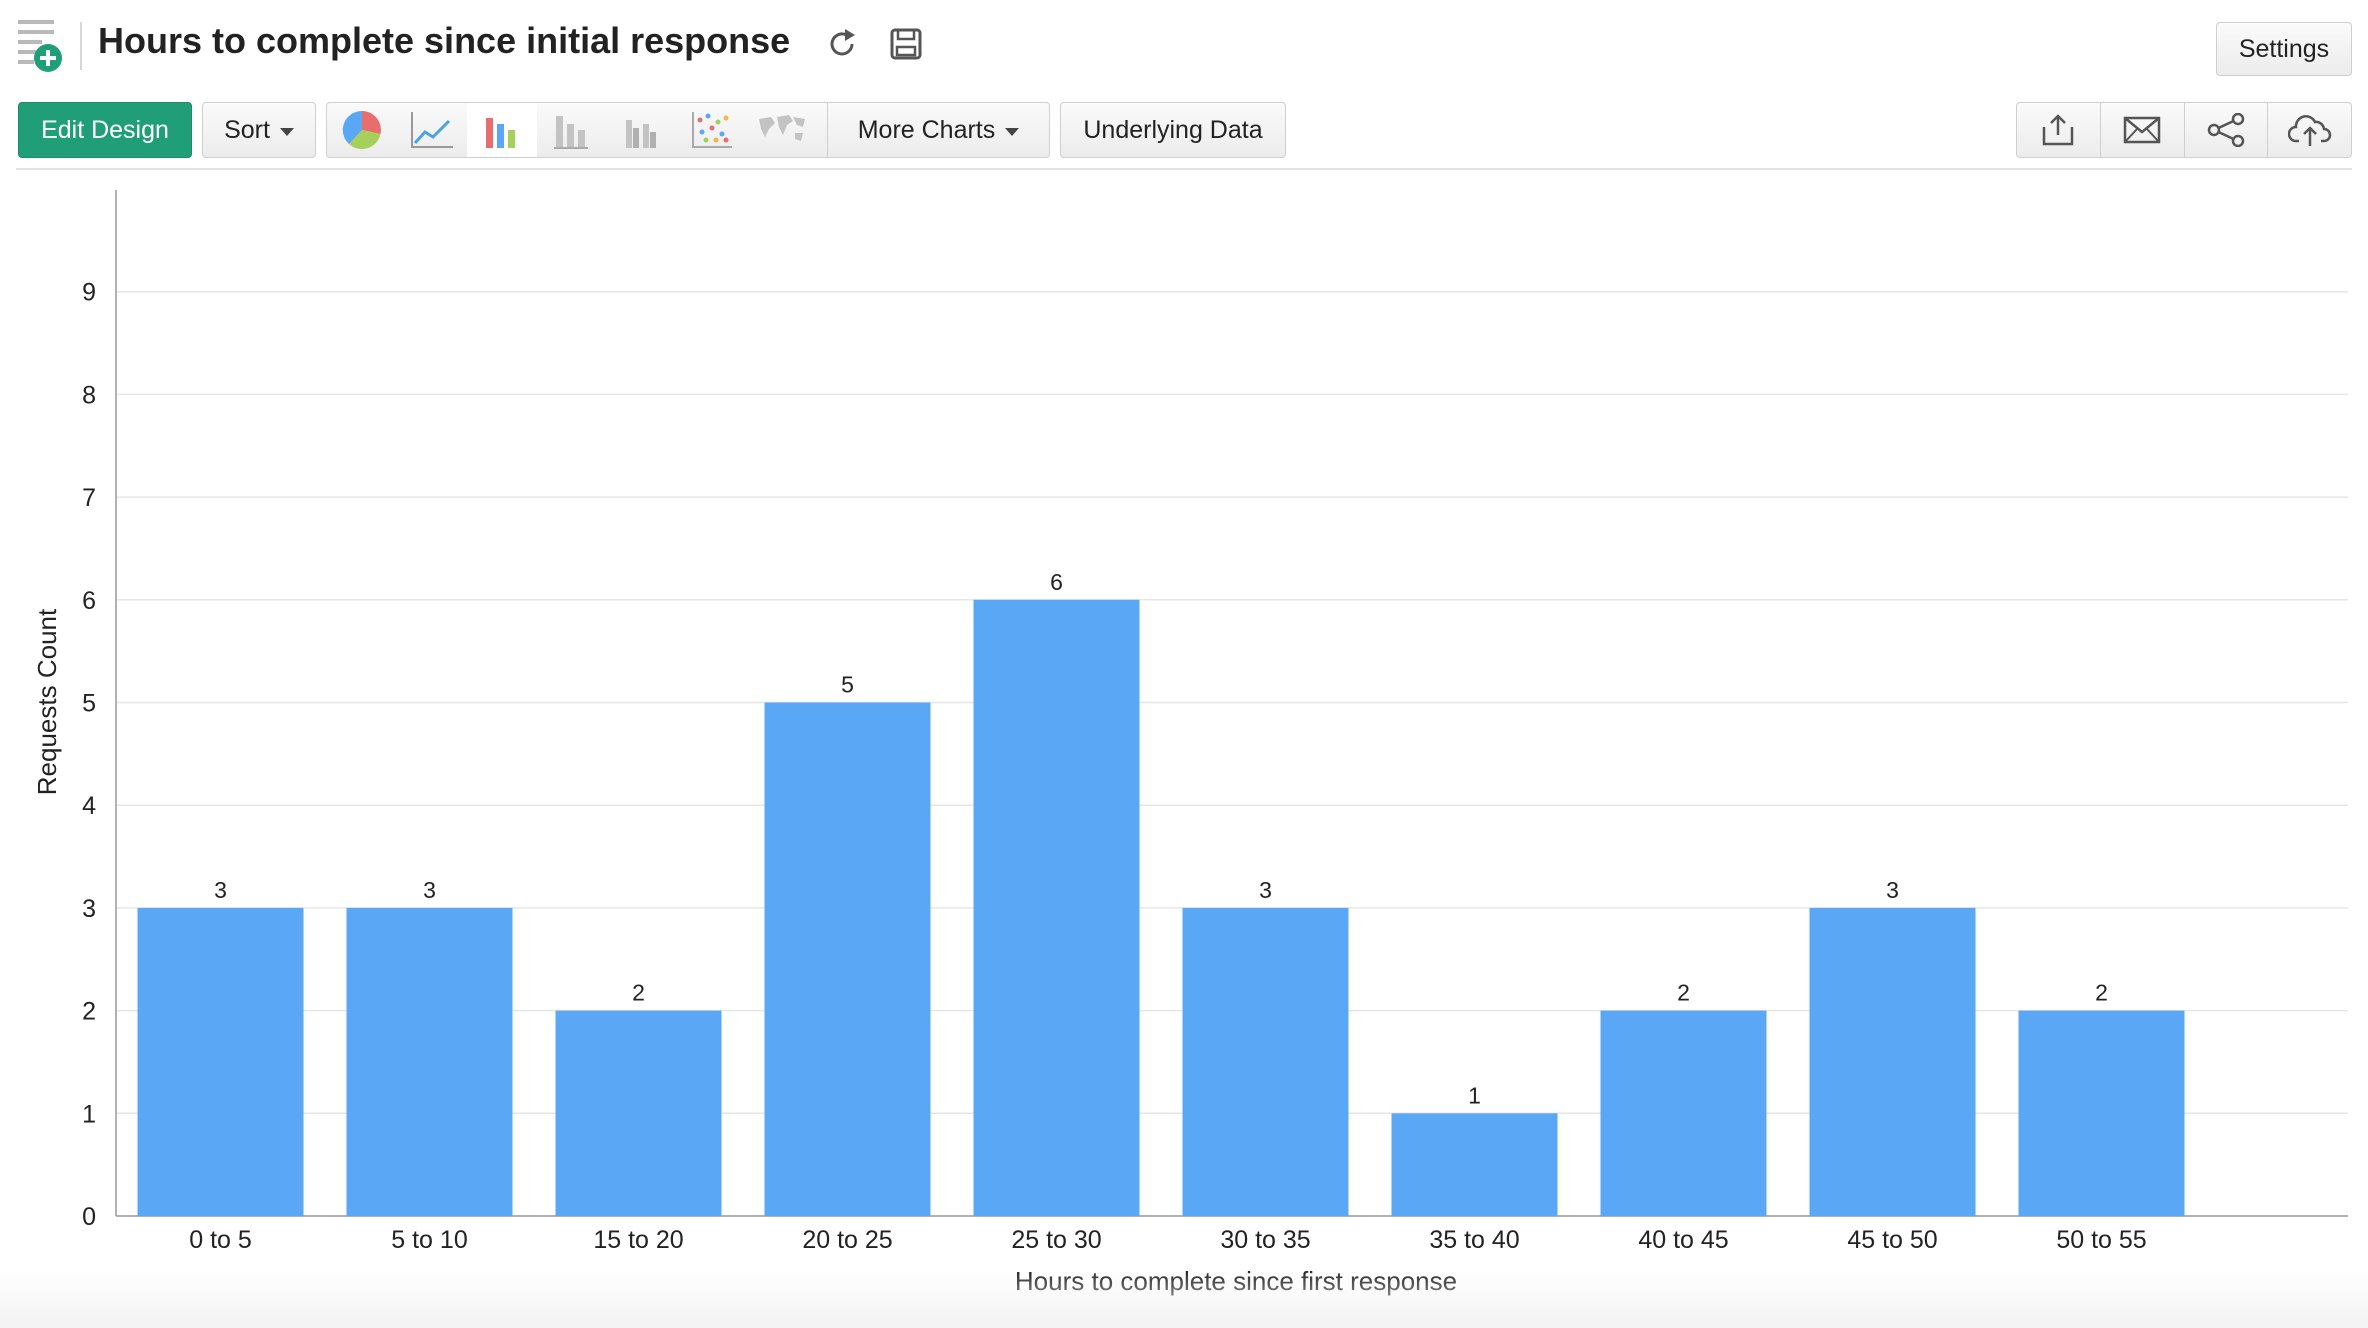 The width and height of the screenshot is (2368, 1328). I want to click on y-tick-label: 5, so click(89, 704).